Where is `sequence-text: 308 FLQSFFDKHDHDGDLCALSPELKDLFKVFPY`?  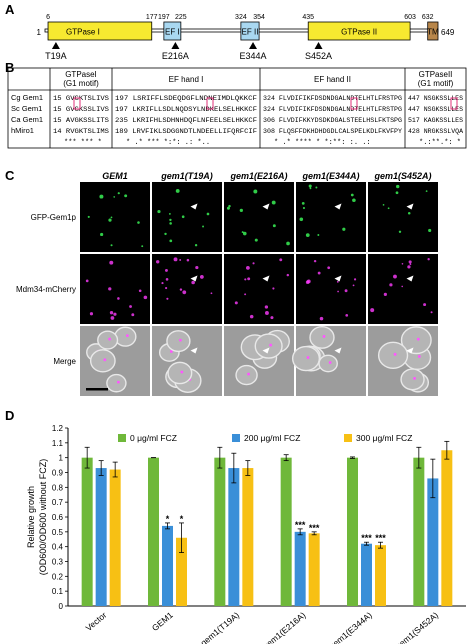 sequence-text: 308 FLQSFFDKHDHDGDLCALSPELKDLFKVFPY is located at coordinates (332, 132).